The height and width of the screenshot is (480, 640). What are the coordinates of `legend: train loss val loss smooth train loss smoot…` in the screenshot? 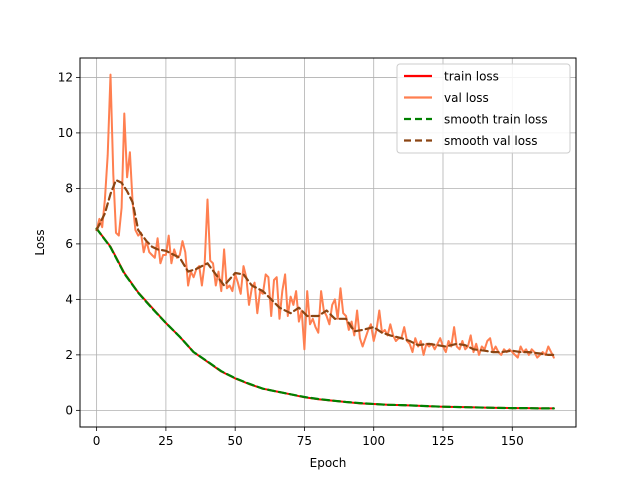 It's located at (483, 108).